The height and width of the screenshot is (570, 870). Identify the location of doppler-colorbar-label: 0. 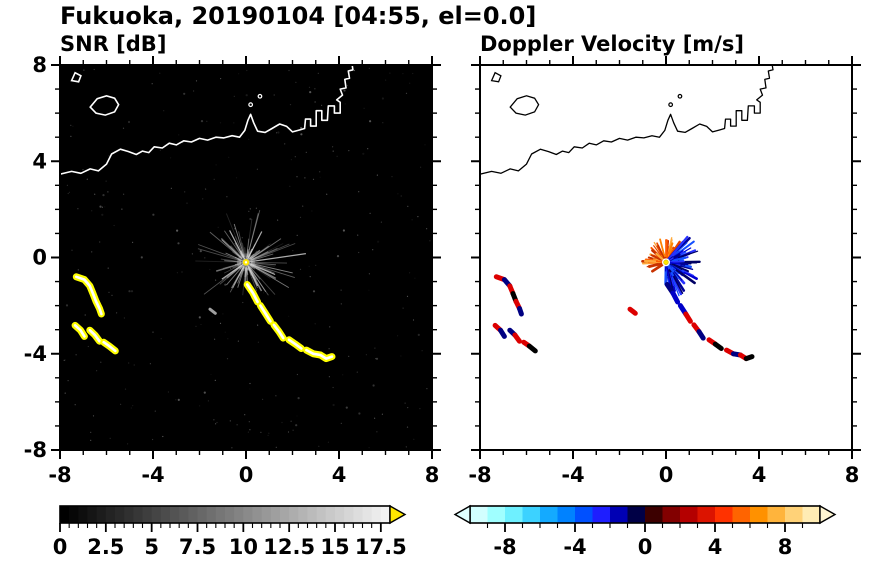
(645, 547).